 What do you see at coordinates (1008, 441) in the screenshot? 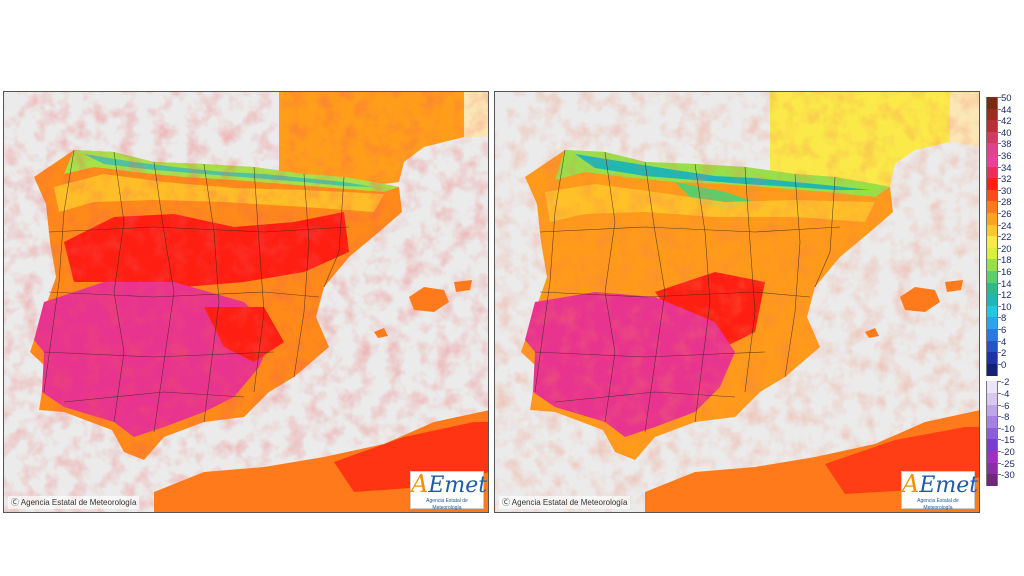
I see `legend-label: -15` at bounding box center [1008, 441].